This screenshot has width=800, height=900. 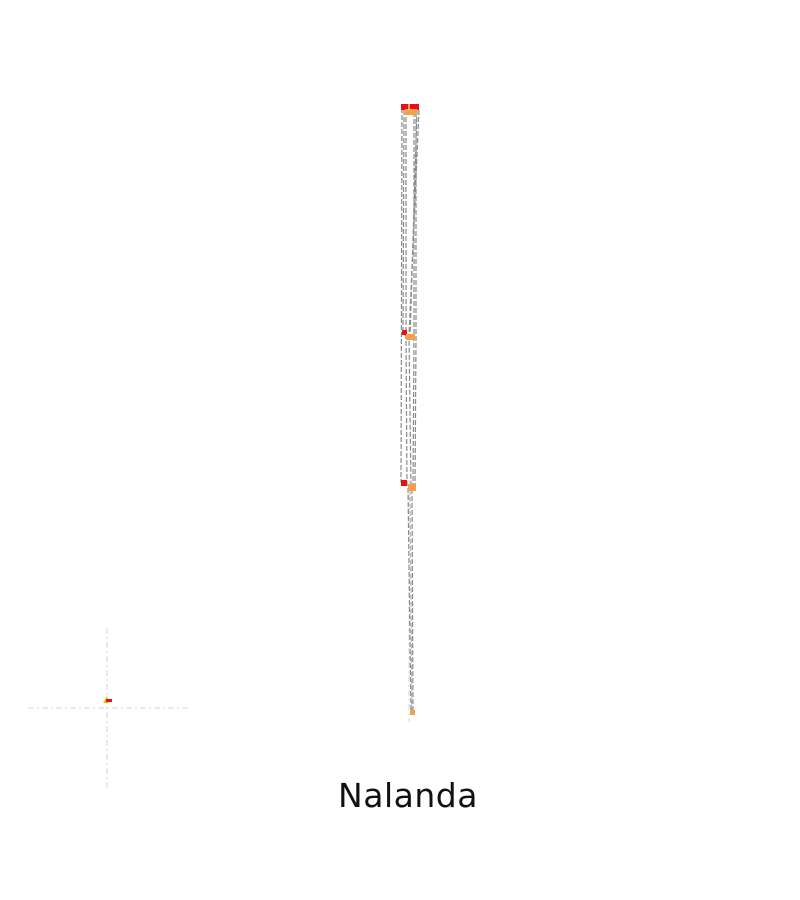 I want to click on route-right-a, so click(x=413, y=300).